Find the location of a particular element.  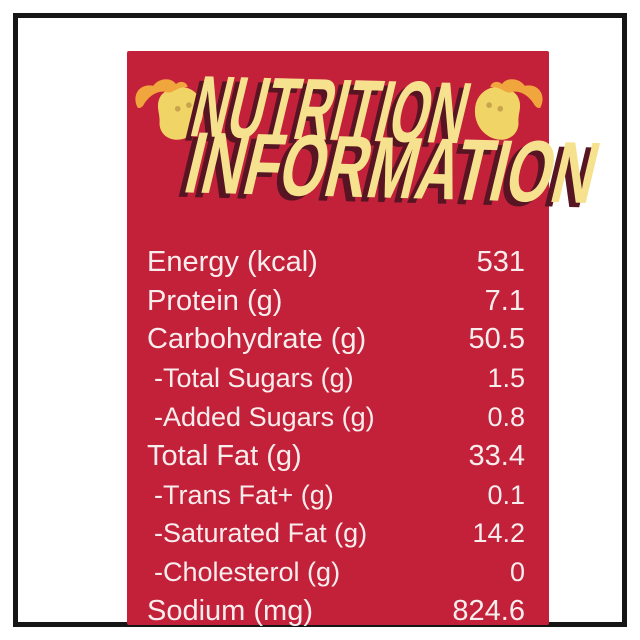

row-label: -Cholesterol (g) is located at coordinates (247, 572).